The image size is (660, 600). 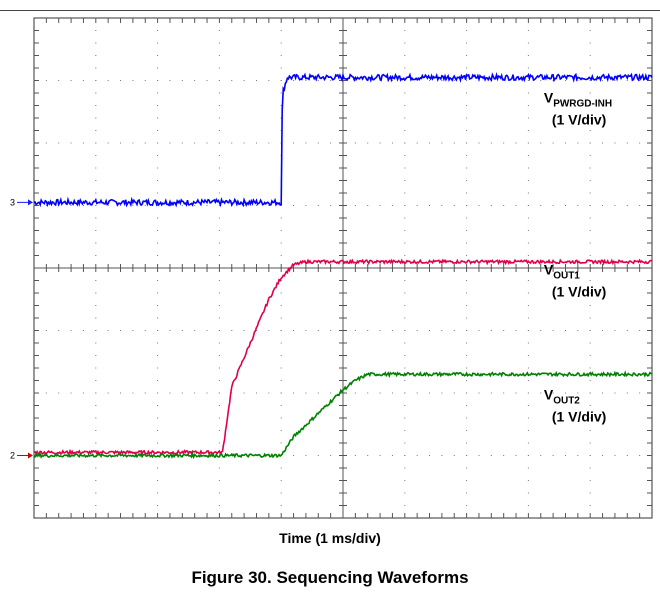 What do you see at coordinates (549, 269) in the screenshot?
I see `series-label-main: V` at bounding box center [549, 269].